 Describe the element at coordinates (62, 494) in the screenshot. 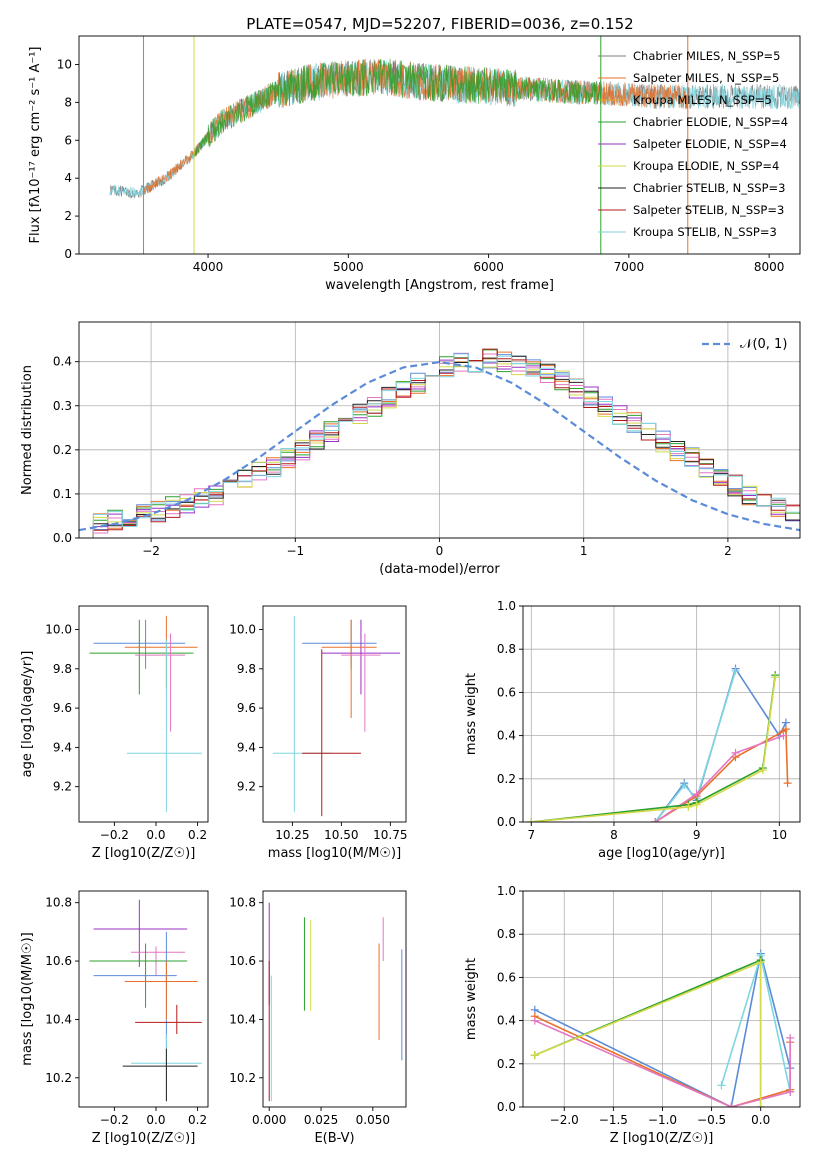

I see `y-tick-label: 0.1` at that location.